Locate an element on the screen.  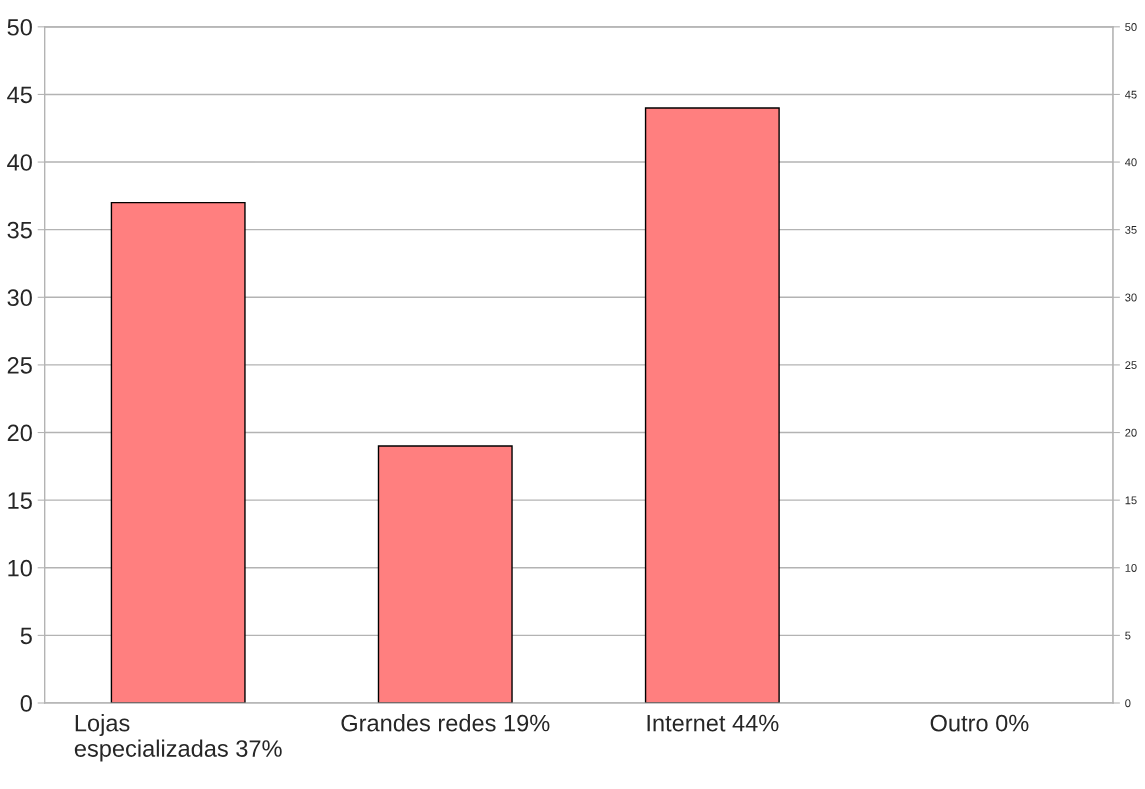
y2-tick-label: 40 is located at coordinates (1131, 162).